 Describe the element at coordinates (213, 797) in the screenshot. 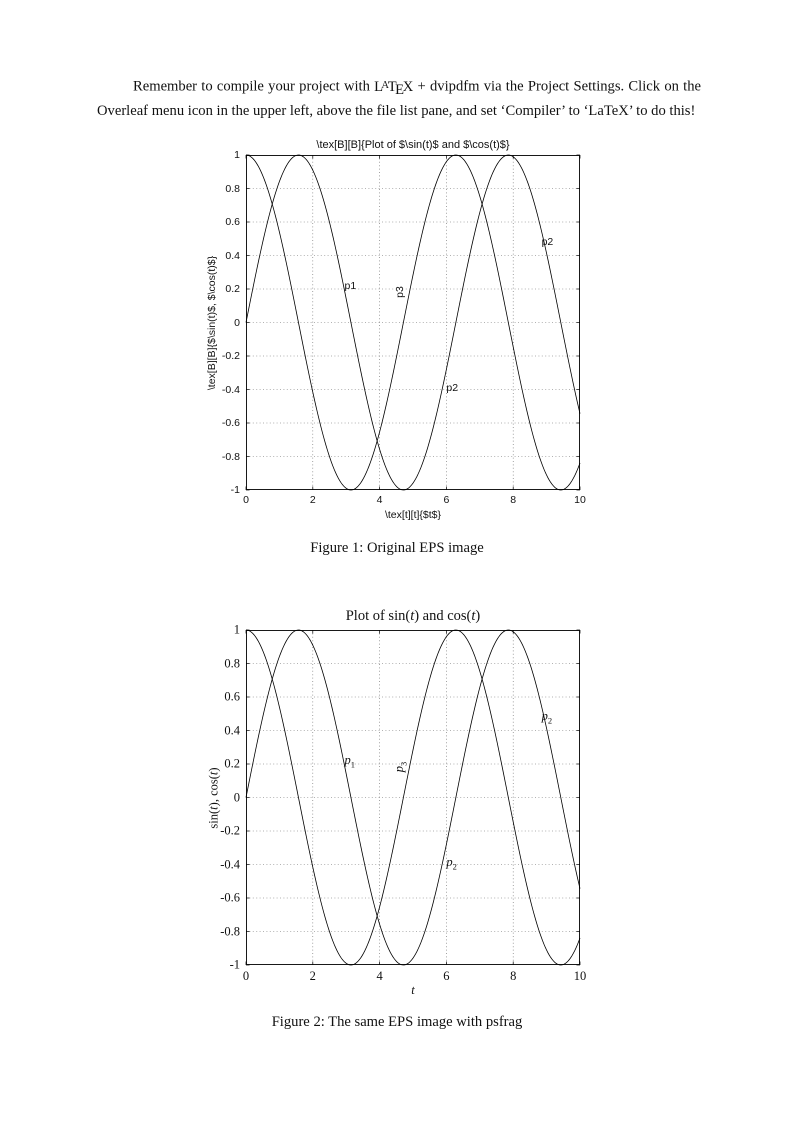

I see `figure-2-ylabel: sin(t), cos(t)` at that location.